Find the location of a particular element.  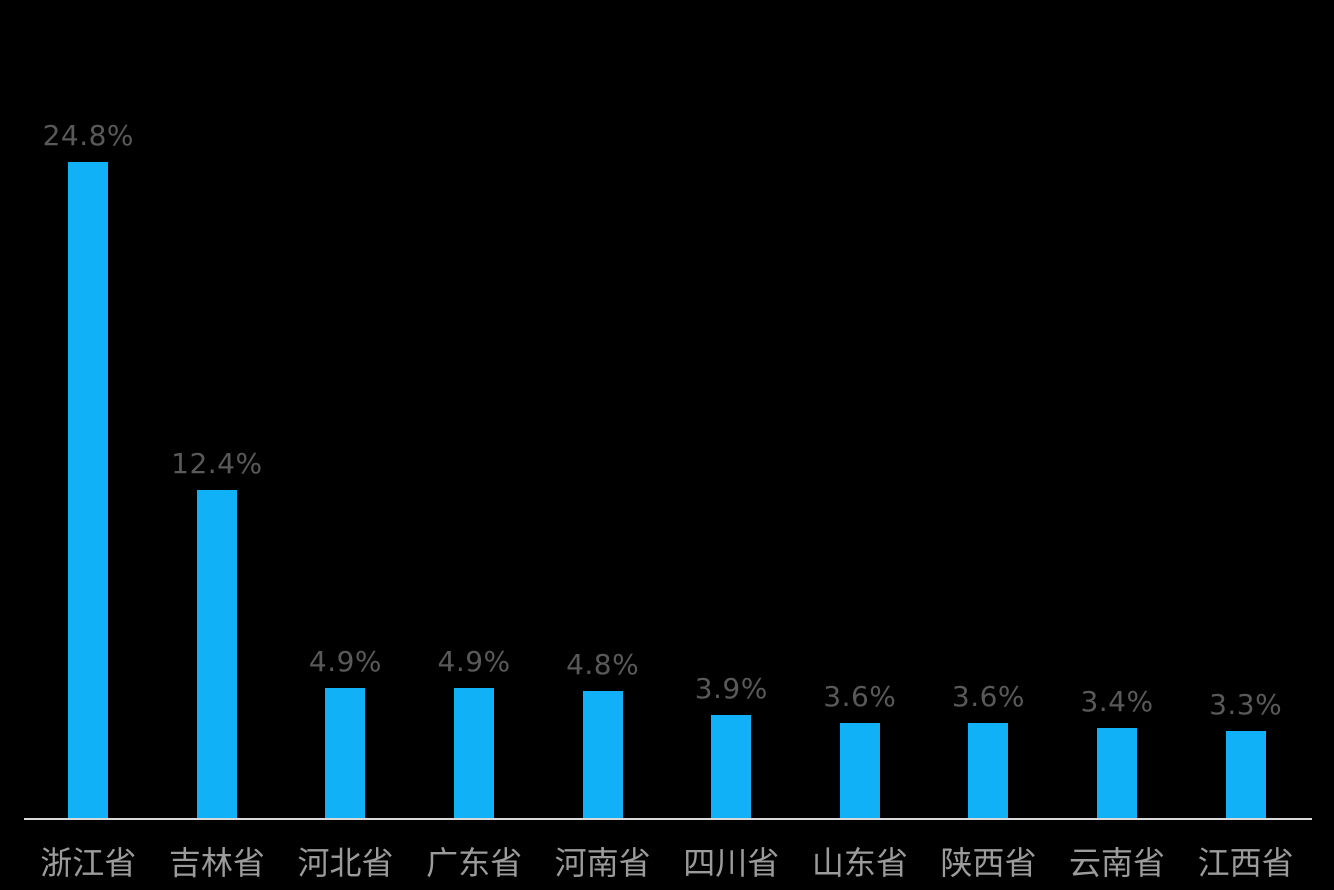

bar-column: 24.8% is located at coordinates (88, 409).